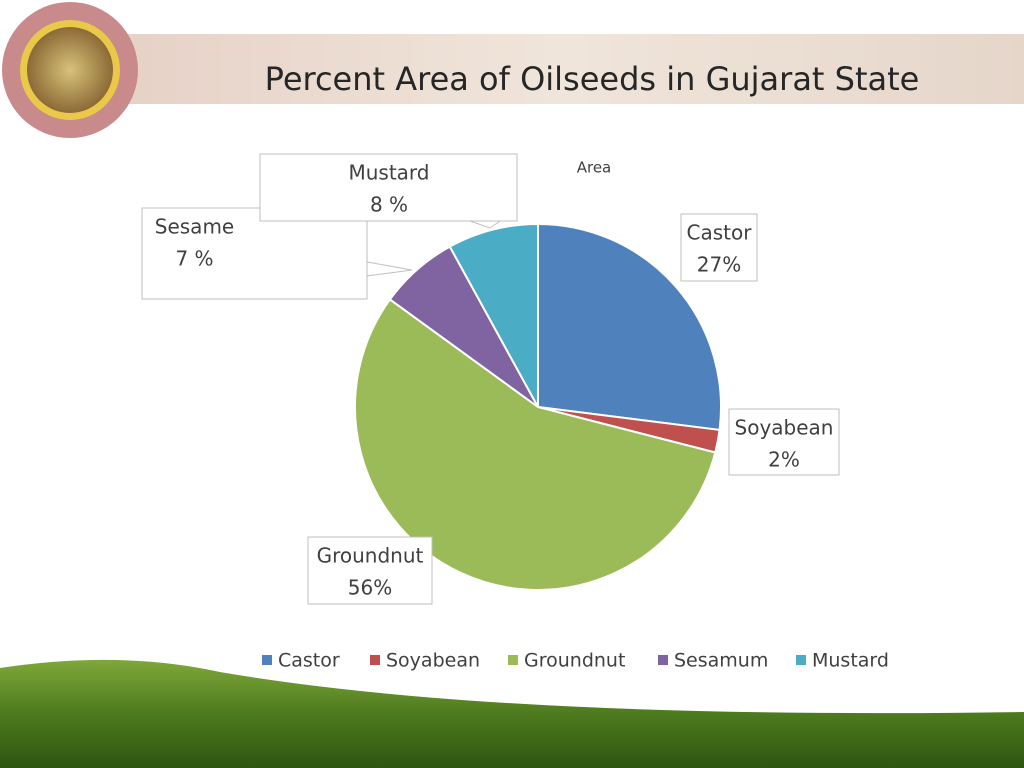 This screenshot has height=768, width=1024. Describe the element at coordinates (594, 168) in the screenshot. I see `chart-title: Area` at that location.